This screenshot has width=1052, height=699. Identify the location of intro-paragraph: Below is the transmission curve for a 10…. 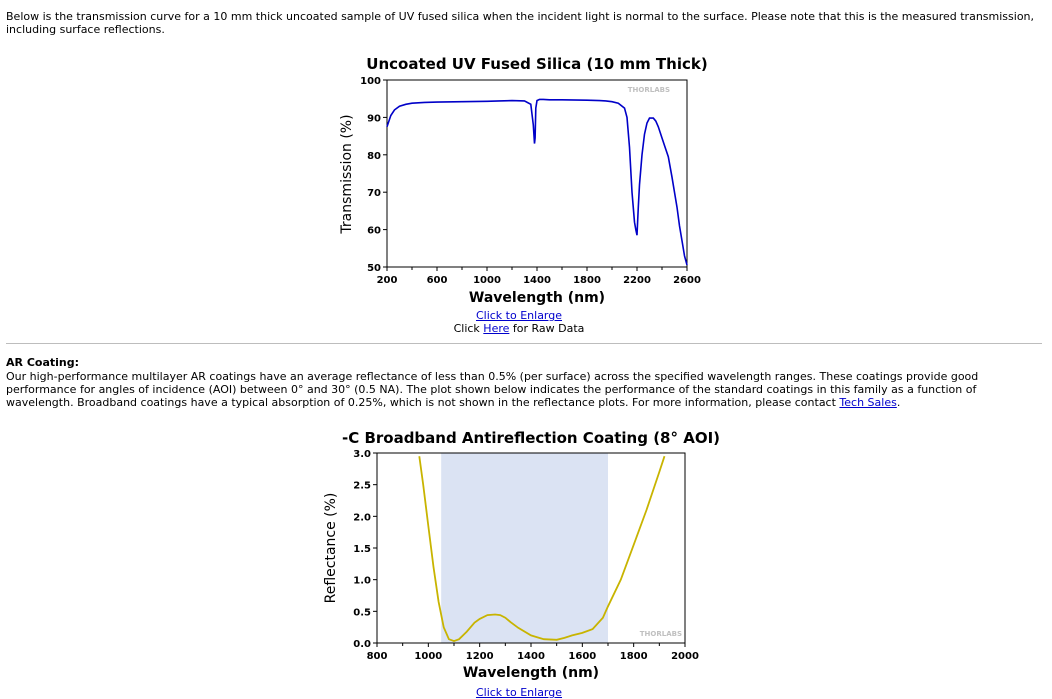
(520, 23).